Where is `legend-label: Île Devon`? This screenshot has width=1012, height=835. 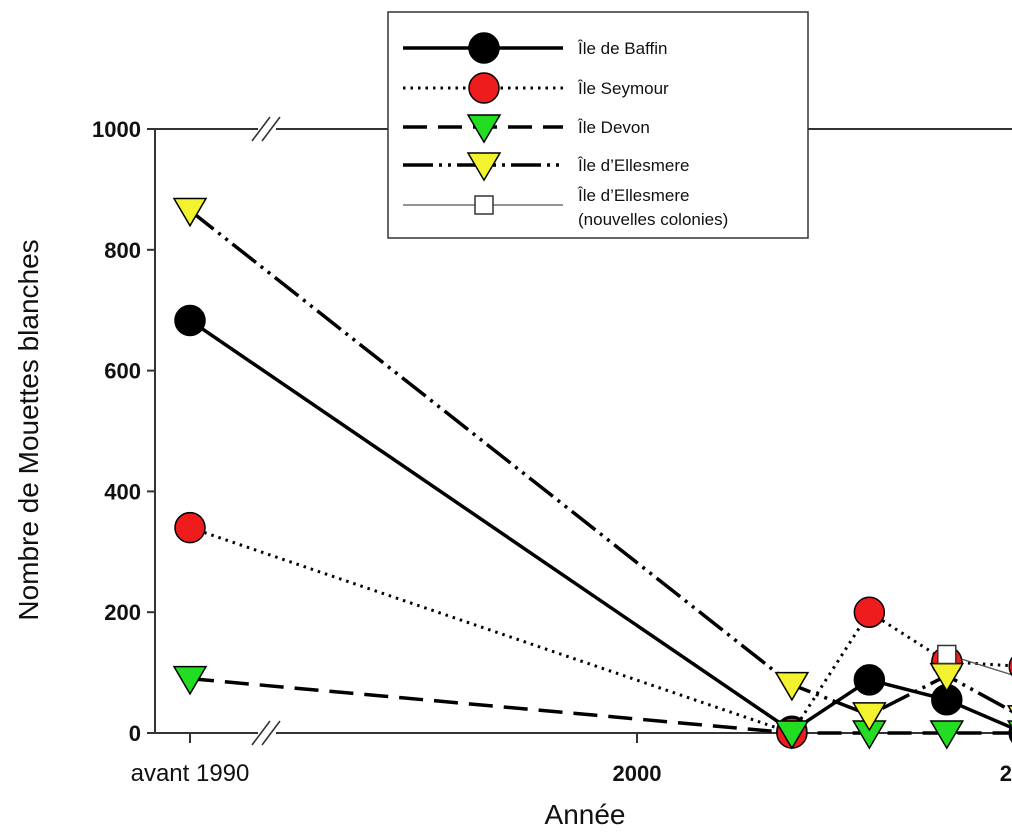 legend-label: Île Devon is located at coordinates (613, 127).